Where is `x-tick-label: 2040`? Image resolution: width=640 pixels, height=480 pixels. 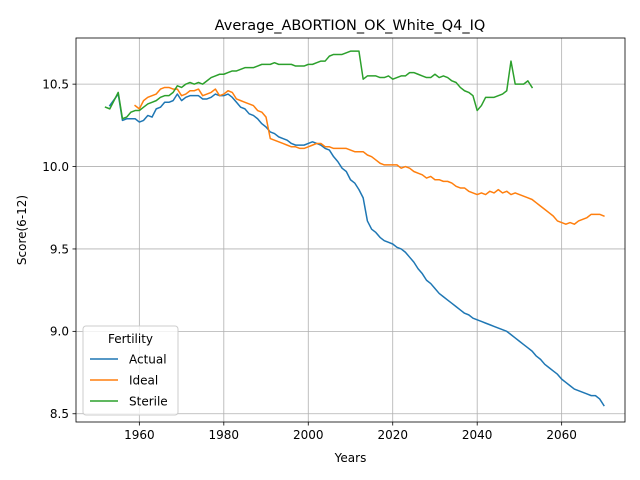
x-tick-label: 2040 is located at coordinates (477, 435).